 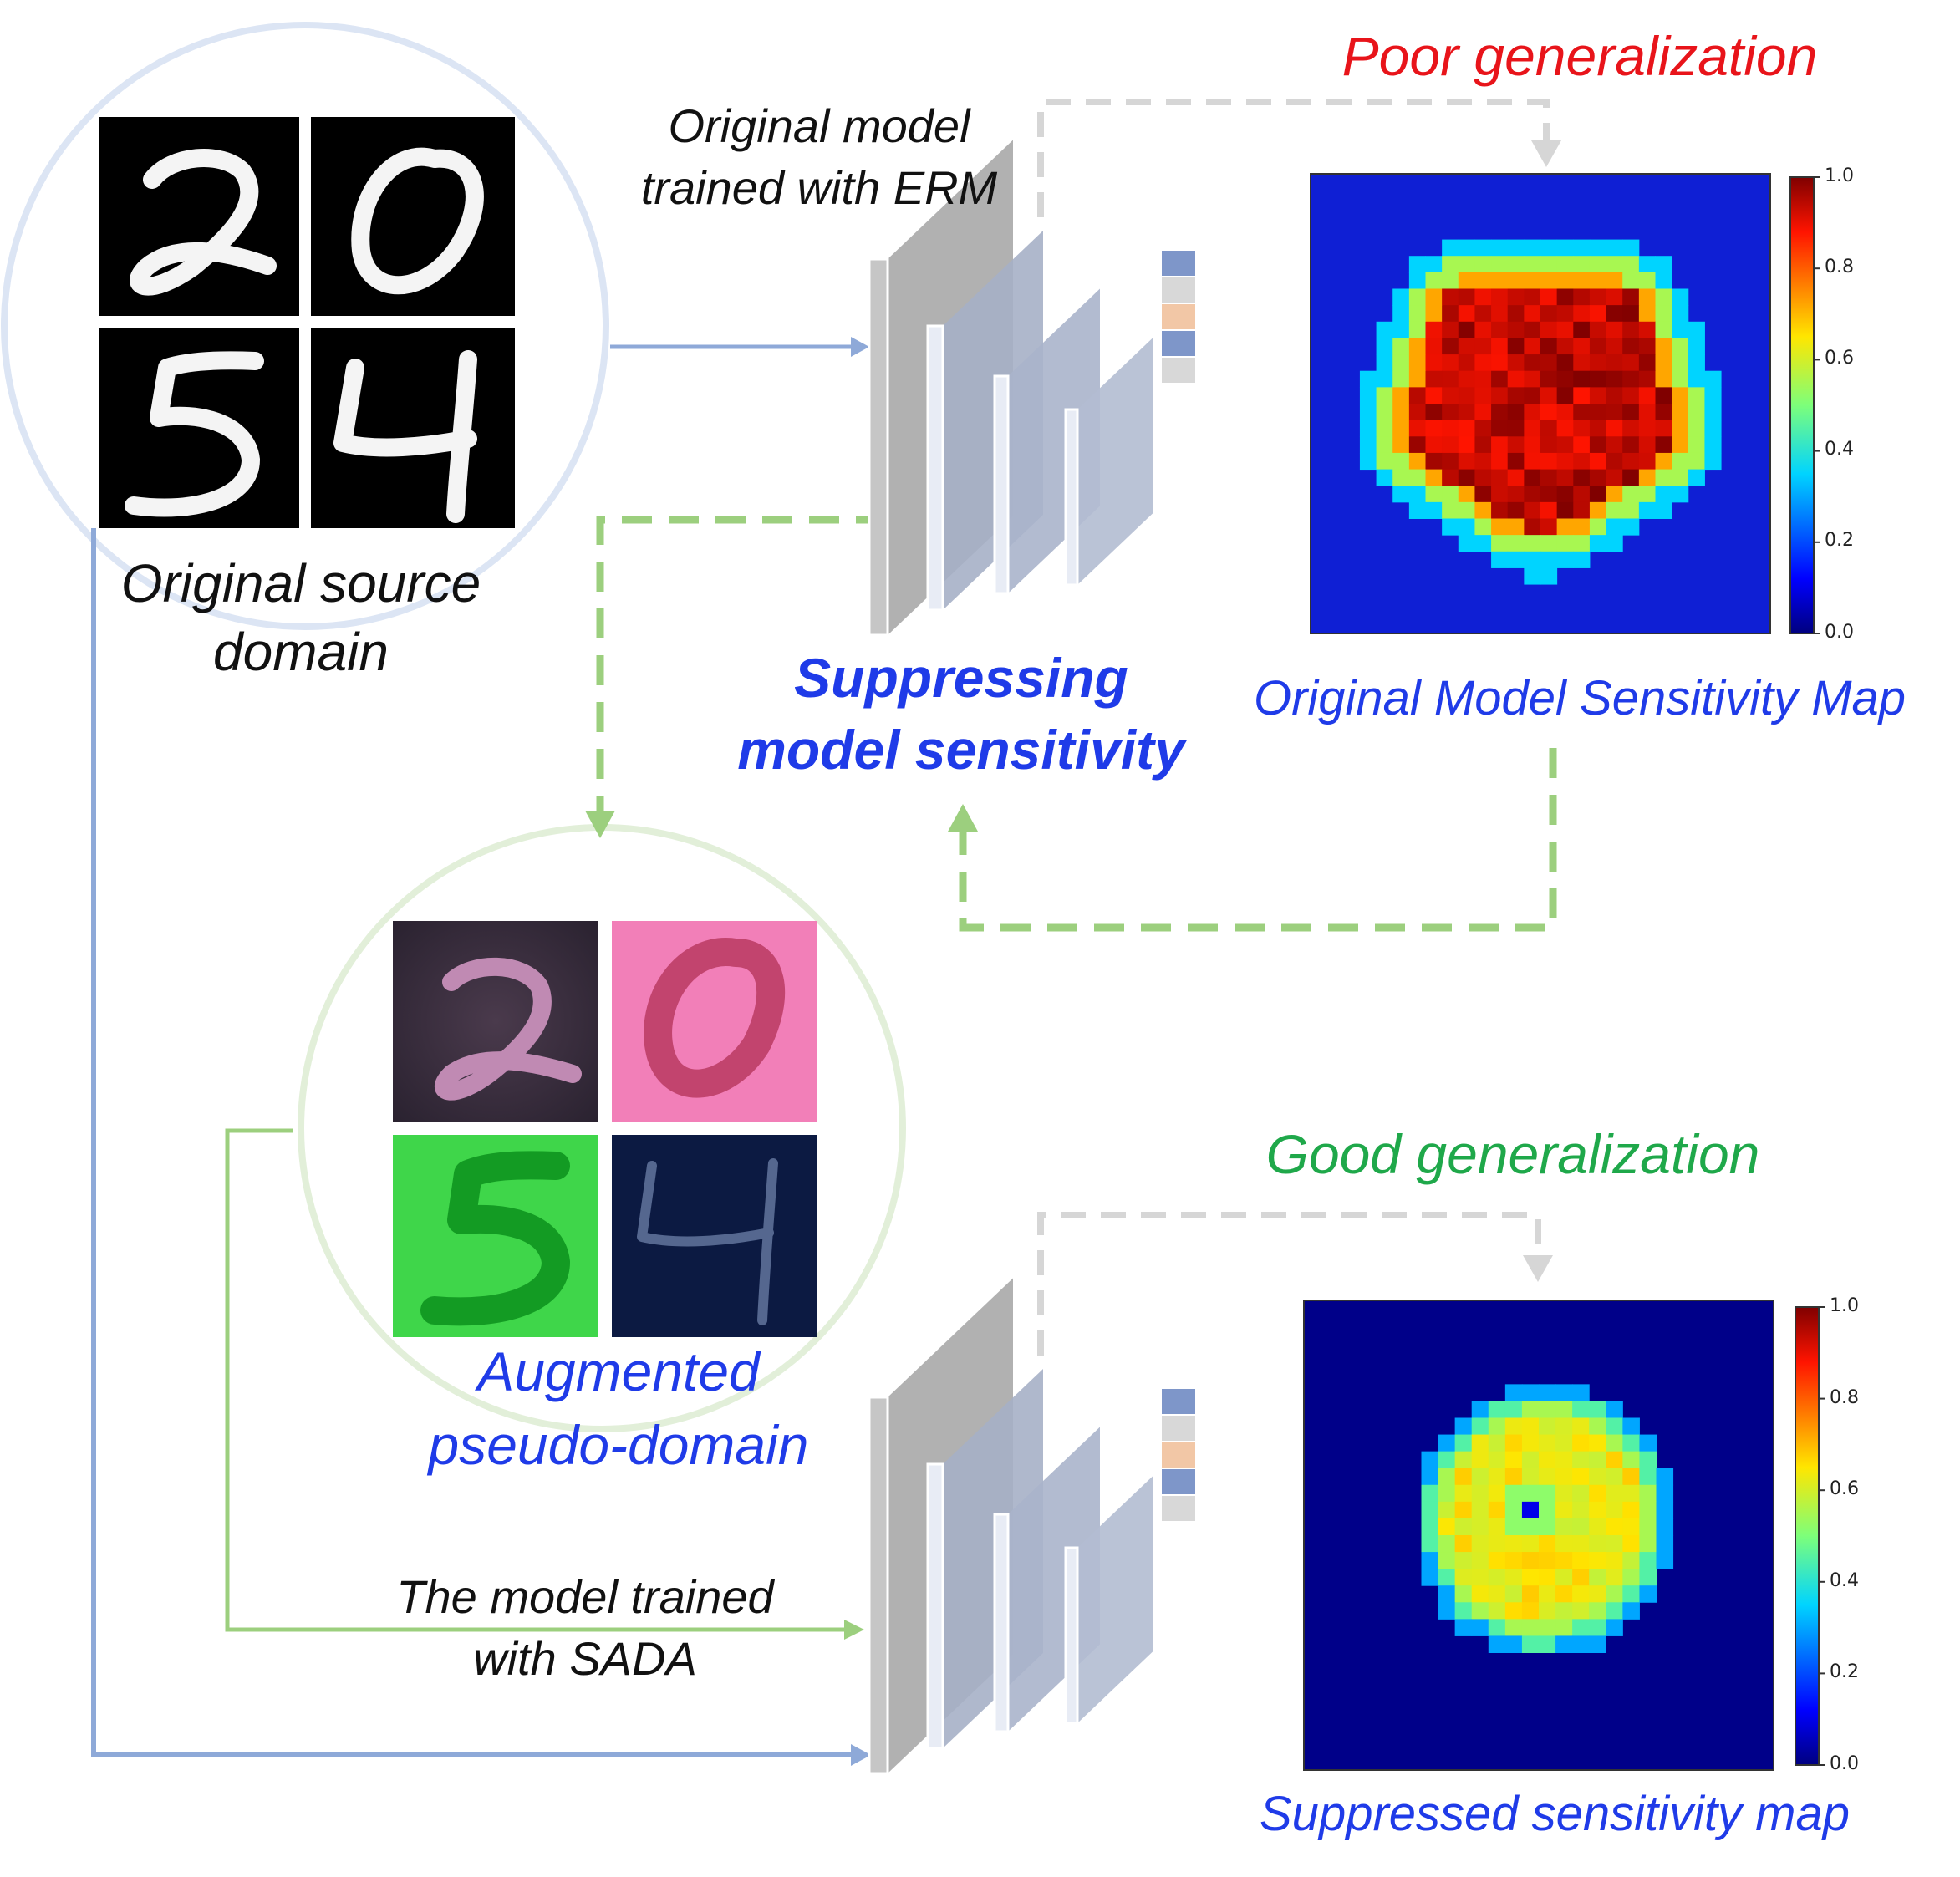 What do you see at coordinates (819, 125) in the screenshot?
I see `erm-model-label-line1: Original model` at bounding box center [819, 125].